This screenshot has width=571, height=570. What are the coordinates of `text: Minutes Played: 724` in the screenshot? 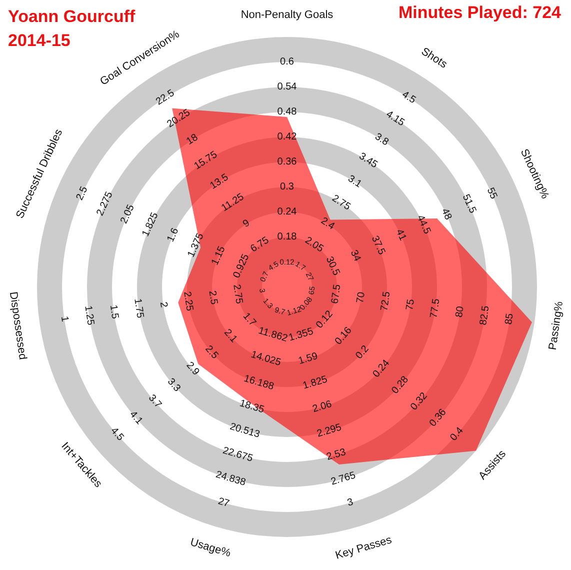 It's located at (480, 12).